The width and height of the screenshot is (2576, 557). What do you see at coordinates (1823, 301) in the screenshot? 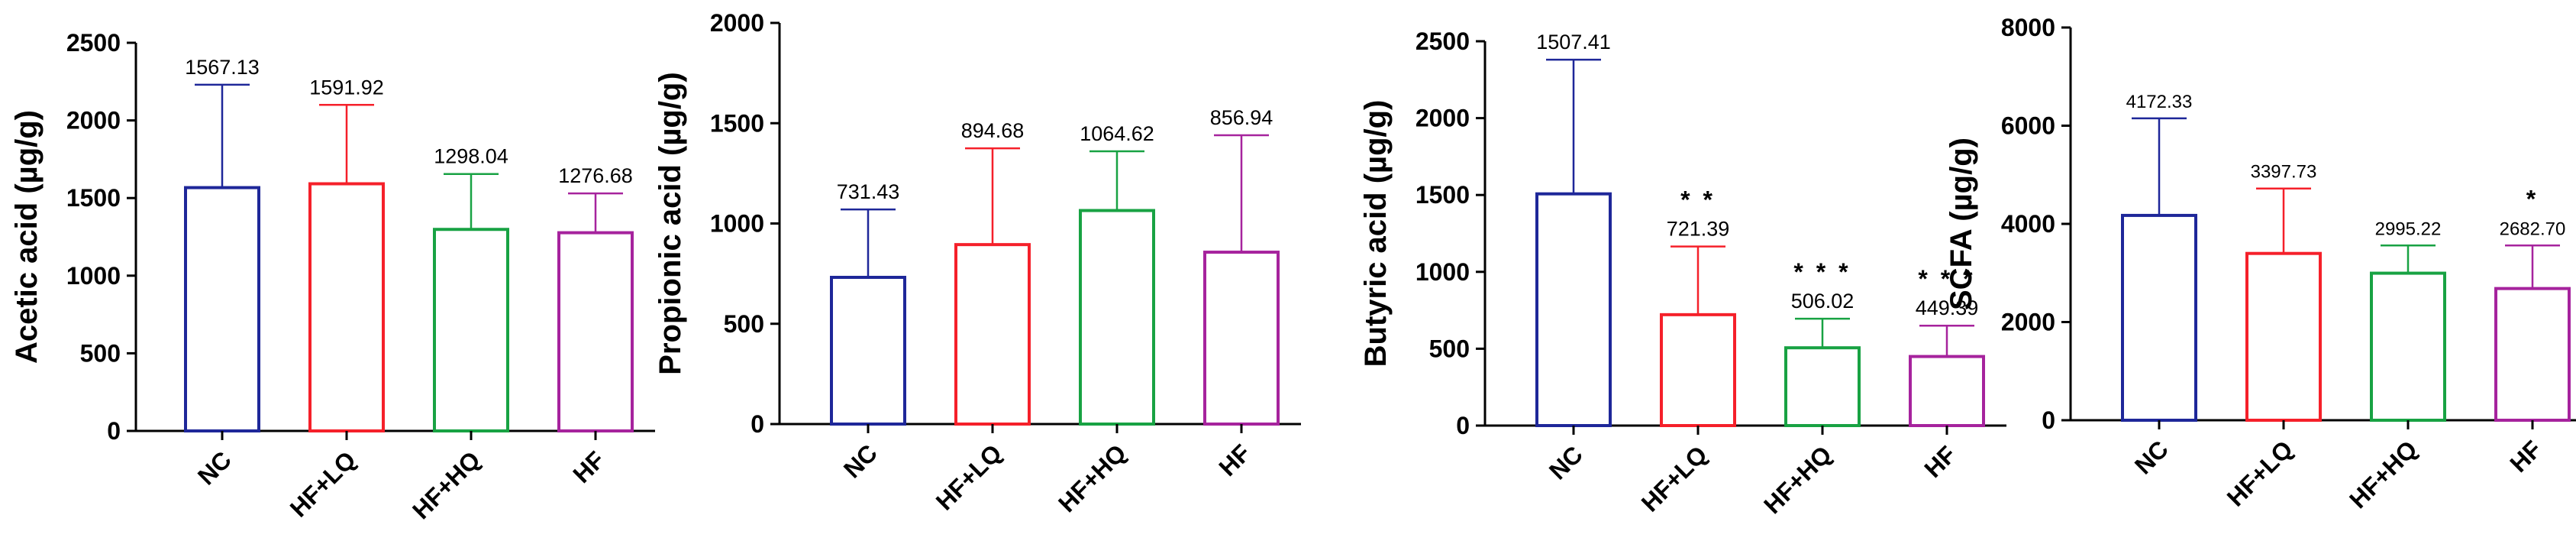
I see `data-label: 506.02` at bounding box center [1823, 301].